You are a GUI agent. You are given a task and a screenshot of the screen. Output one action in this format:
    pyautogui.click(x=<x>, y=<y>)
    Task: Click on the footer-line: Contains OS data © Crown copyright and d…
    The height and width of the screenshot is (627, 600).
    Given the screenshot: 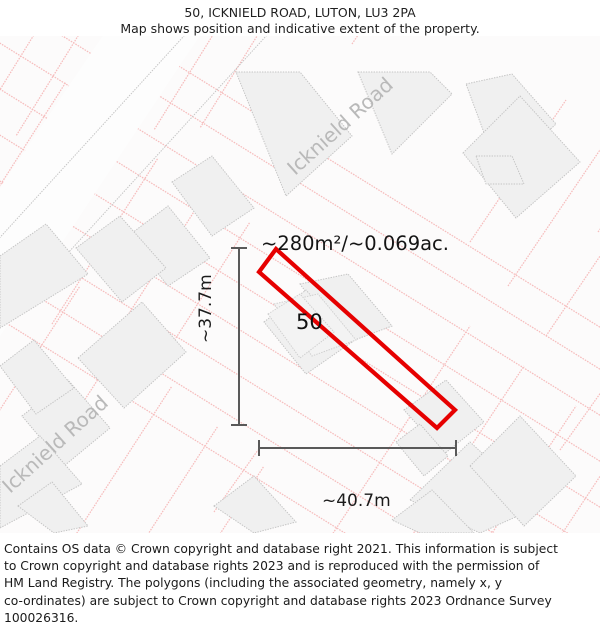 What is the action you would take?
    pyautogui.click(x=281, y=549)
    